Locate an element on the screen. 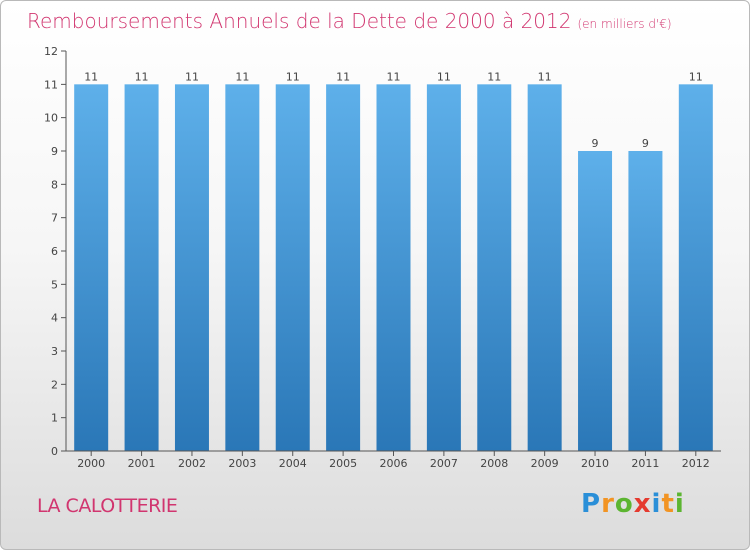 Image resolution: width=750 pixels, height=550 pixels. x-tick-label: 2000 is located at coordinates (91, 463).